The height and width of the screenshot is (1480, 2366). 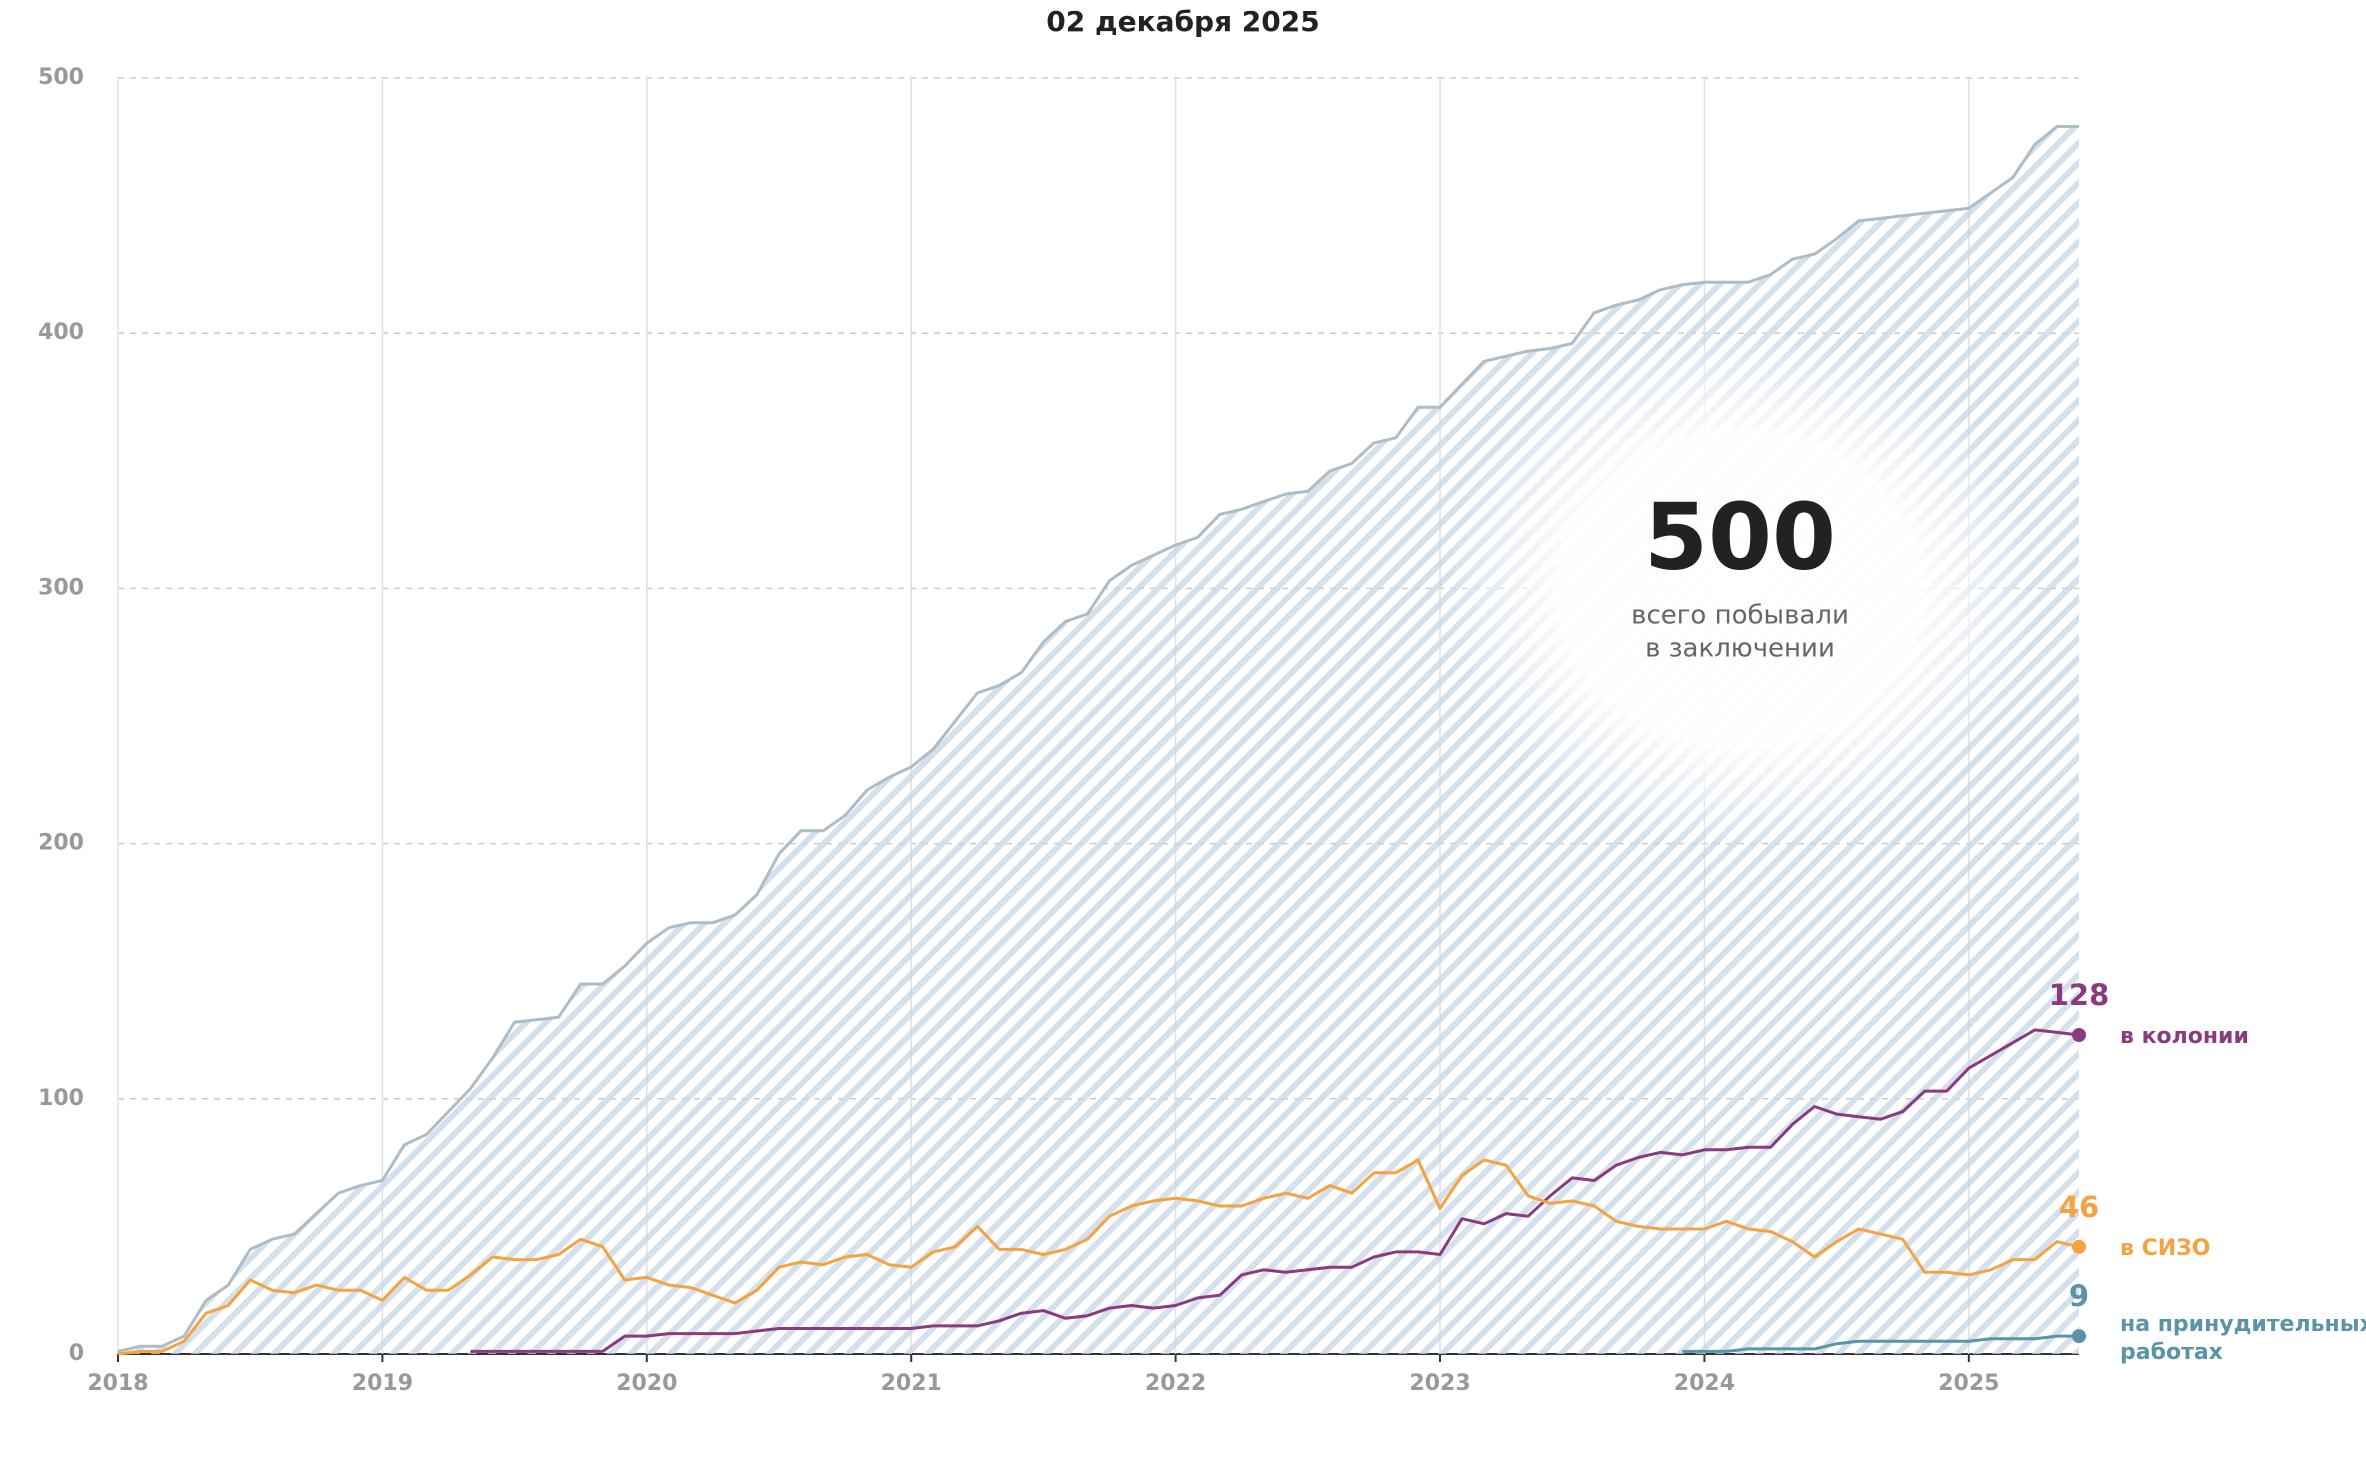 What do you see at coordinates (1740, 536) in the screenshot?
I see `annotation-value: 500` at bounding box center [1740, 536].